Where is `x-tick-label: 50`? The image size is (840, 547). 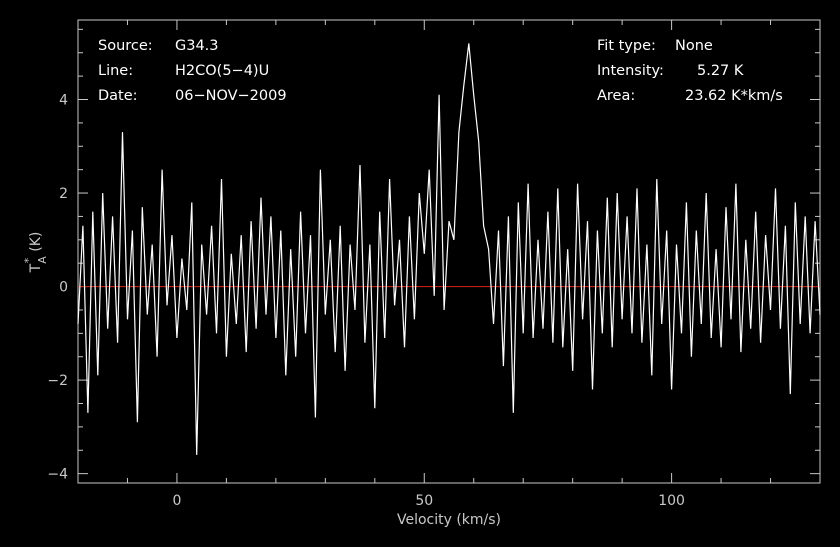 x-tick-label: 50 is located at coordinates (424, 501).